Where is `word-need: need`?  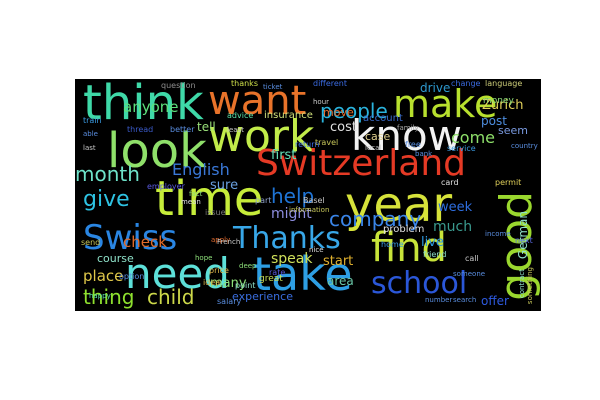 word-need: need is located at coordinates (177, 273).